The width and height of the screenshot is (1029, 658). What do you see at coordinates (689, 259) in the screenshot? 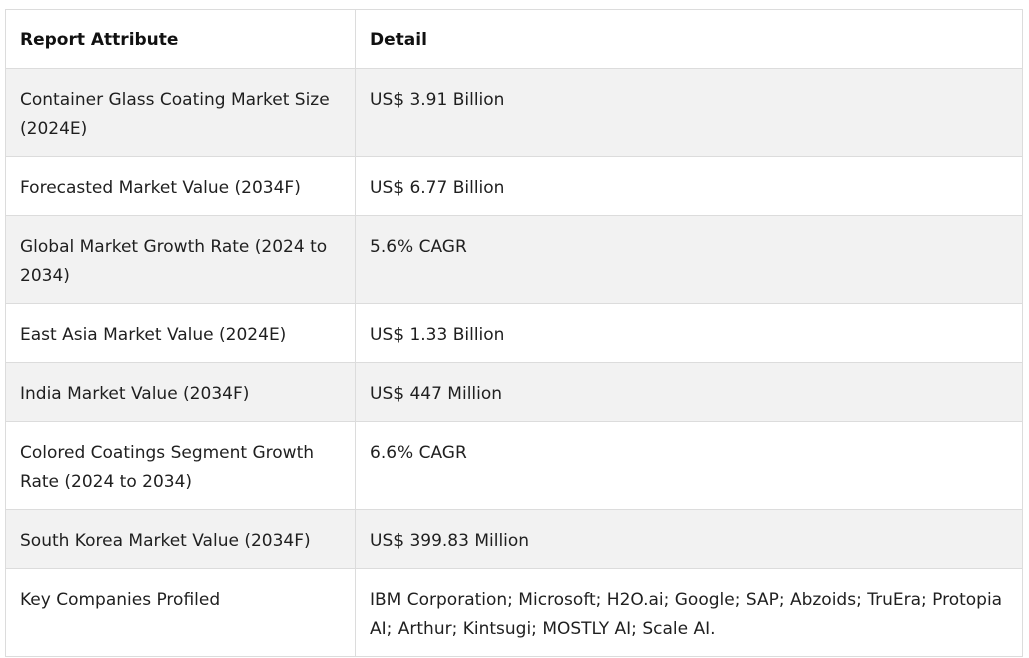
I see `detail-cell: 5.6% CAGR` at bounding box center [689, 259].